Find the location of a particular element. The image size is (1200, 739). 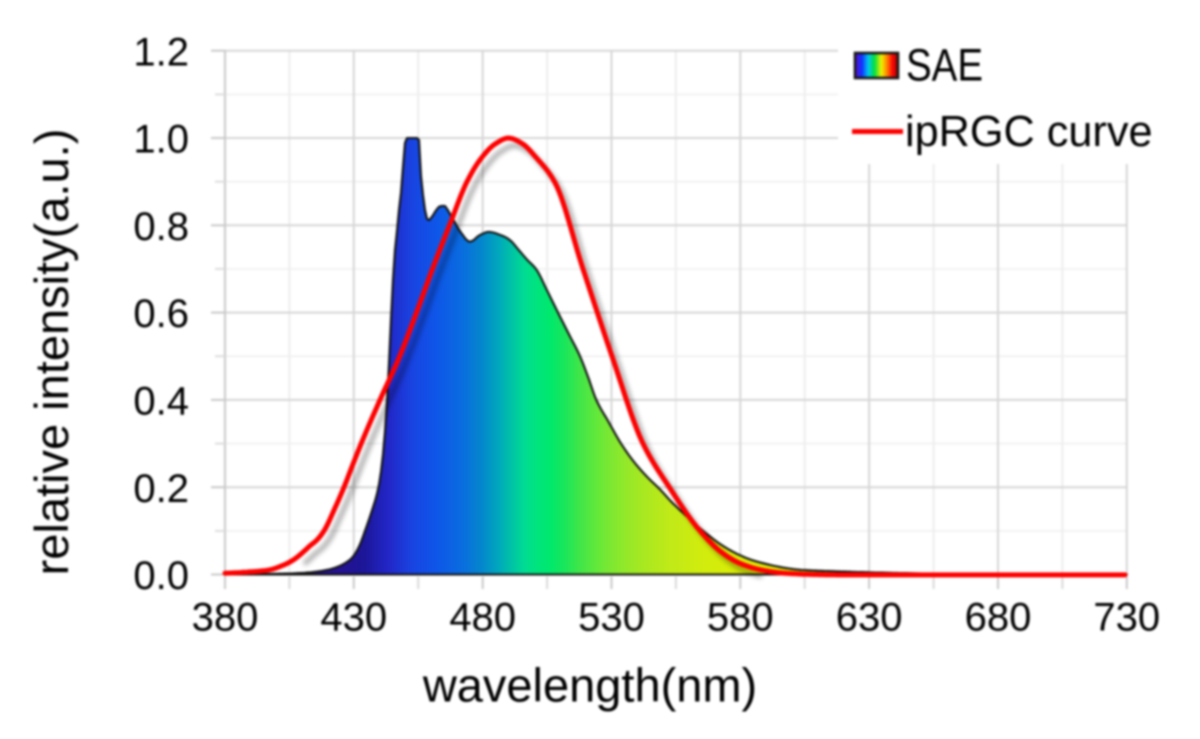

svg-text: 530 is located at coordinates (611, 618).